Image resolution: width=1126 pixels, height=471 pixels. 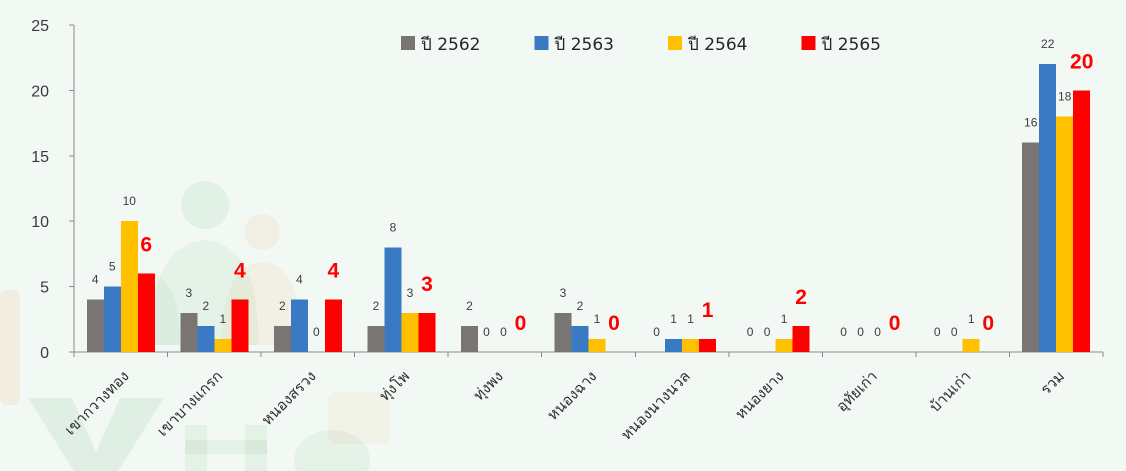 I want to click on data-label-series3-cat7: 1, so click(x=690, y=319).